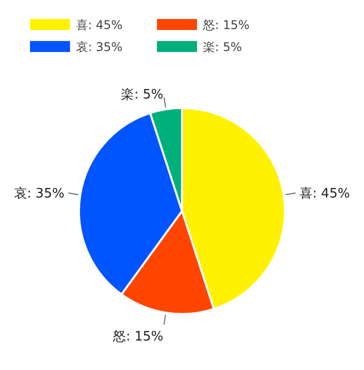 The image size is (364, 370). What do you see at coordinates (99, 25) in the screenshot?
I see `legend-label: 喜: 45%` at bounding box center [99, 25].